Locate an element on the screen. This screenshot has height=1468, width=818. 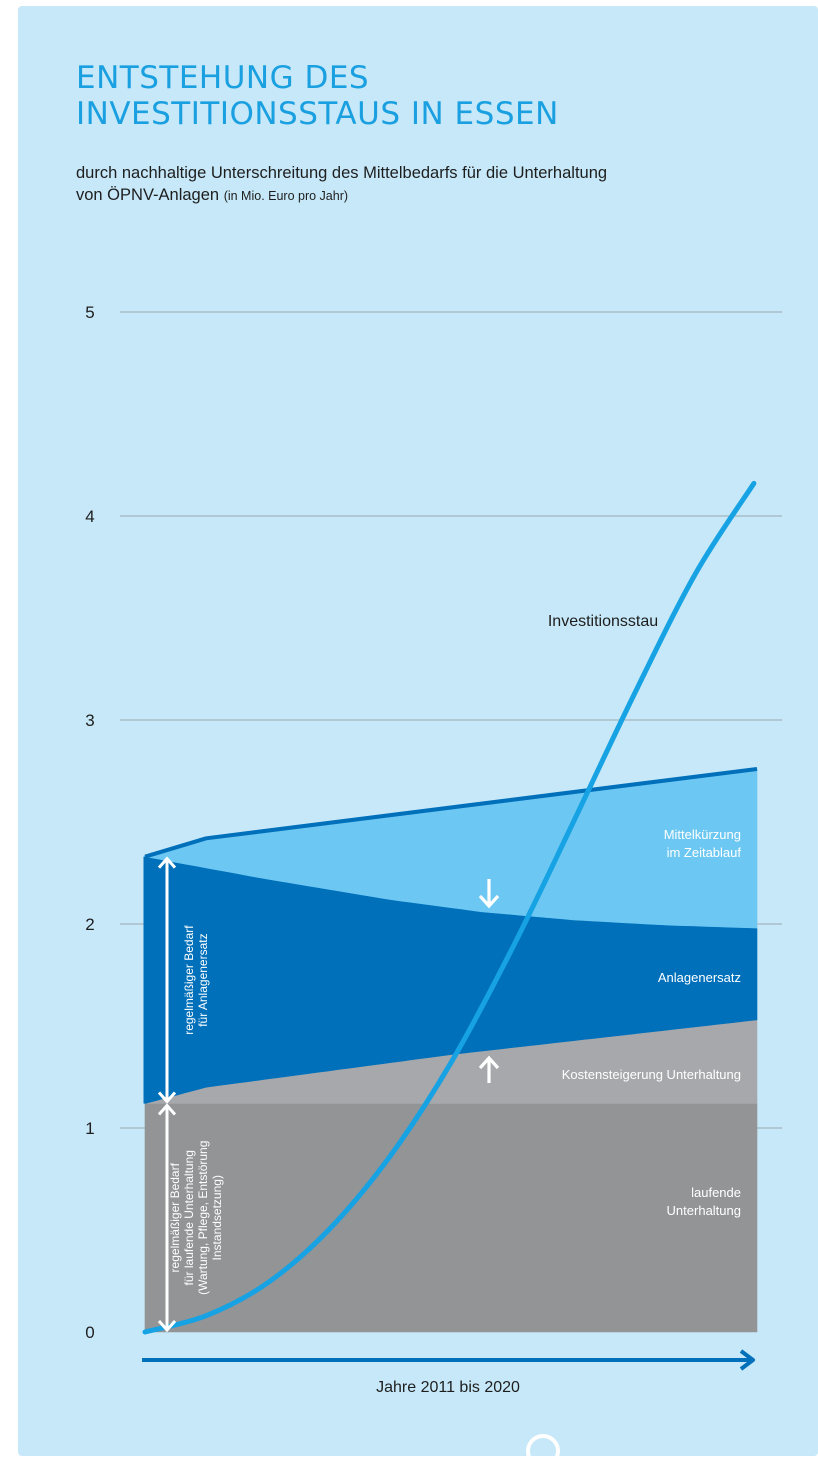
brace-label-line-0-2: (Wartung, Pflege, Entstörung is located at coordinates (203, 1218).